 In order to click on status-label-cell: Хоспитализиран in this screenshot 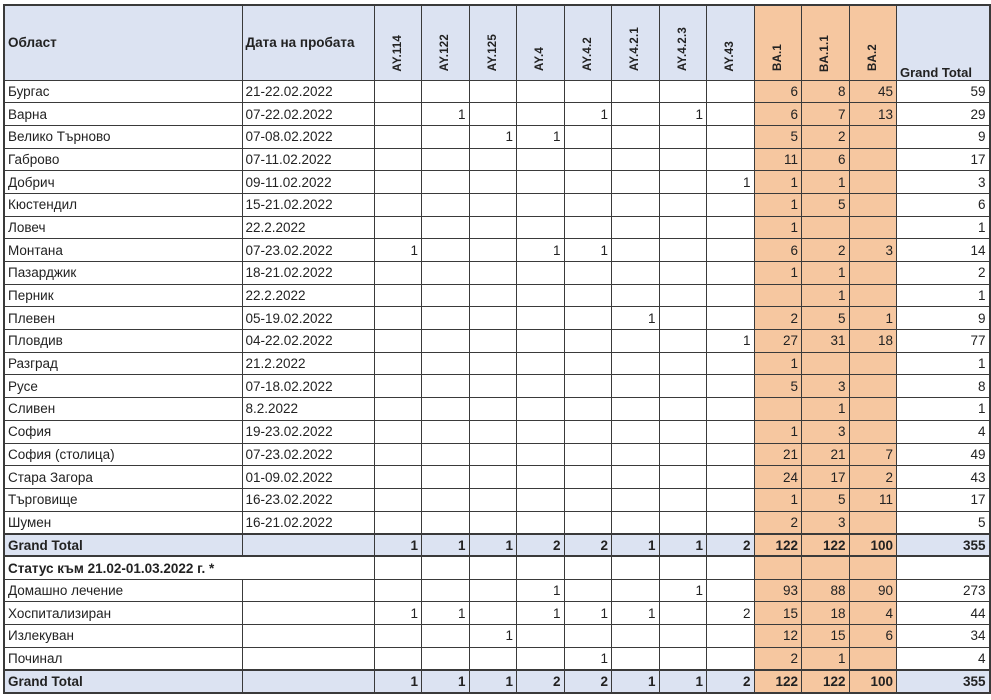, I will do `click(123, 613)`.